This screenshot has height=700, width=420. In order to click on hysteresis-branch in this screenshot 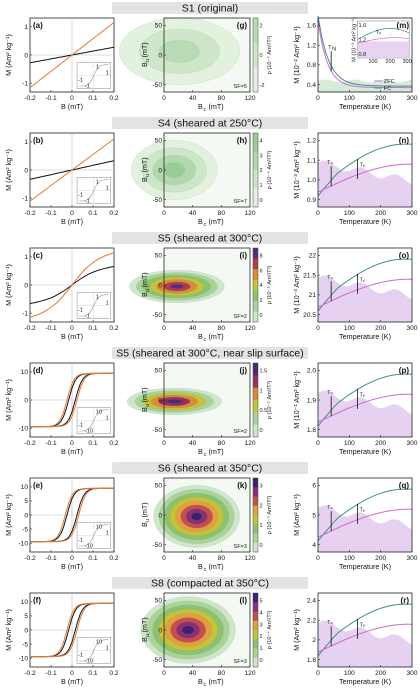, I will do `click(72, 400)`.